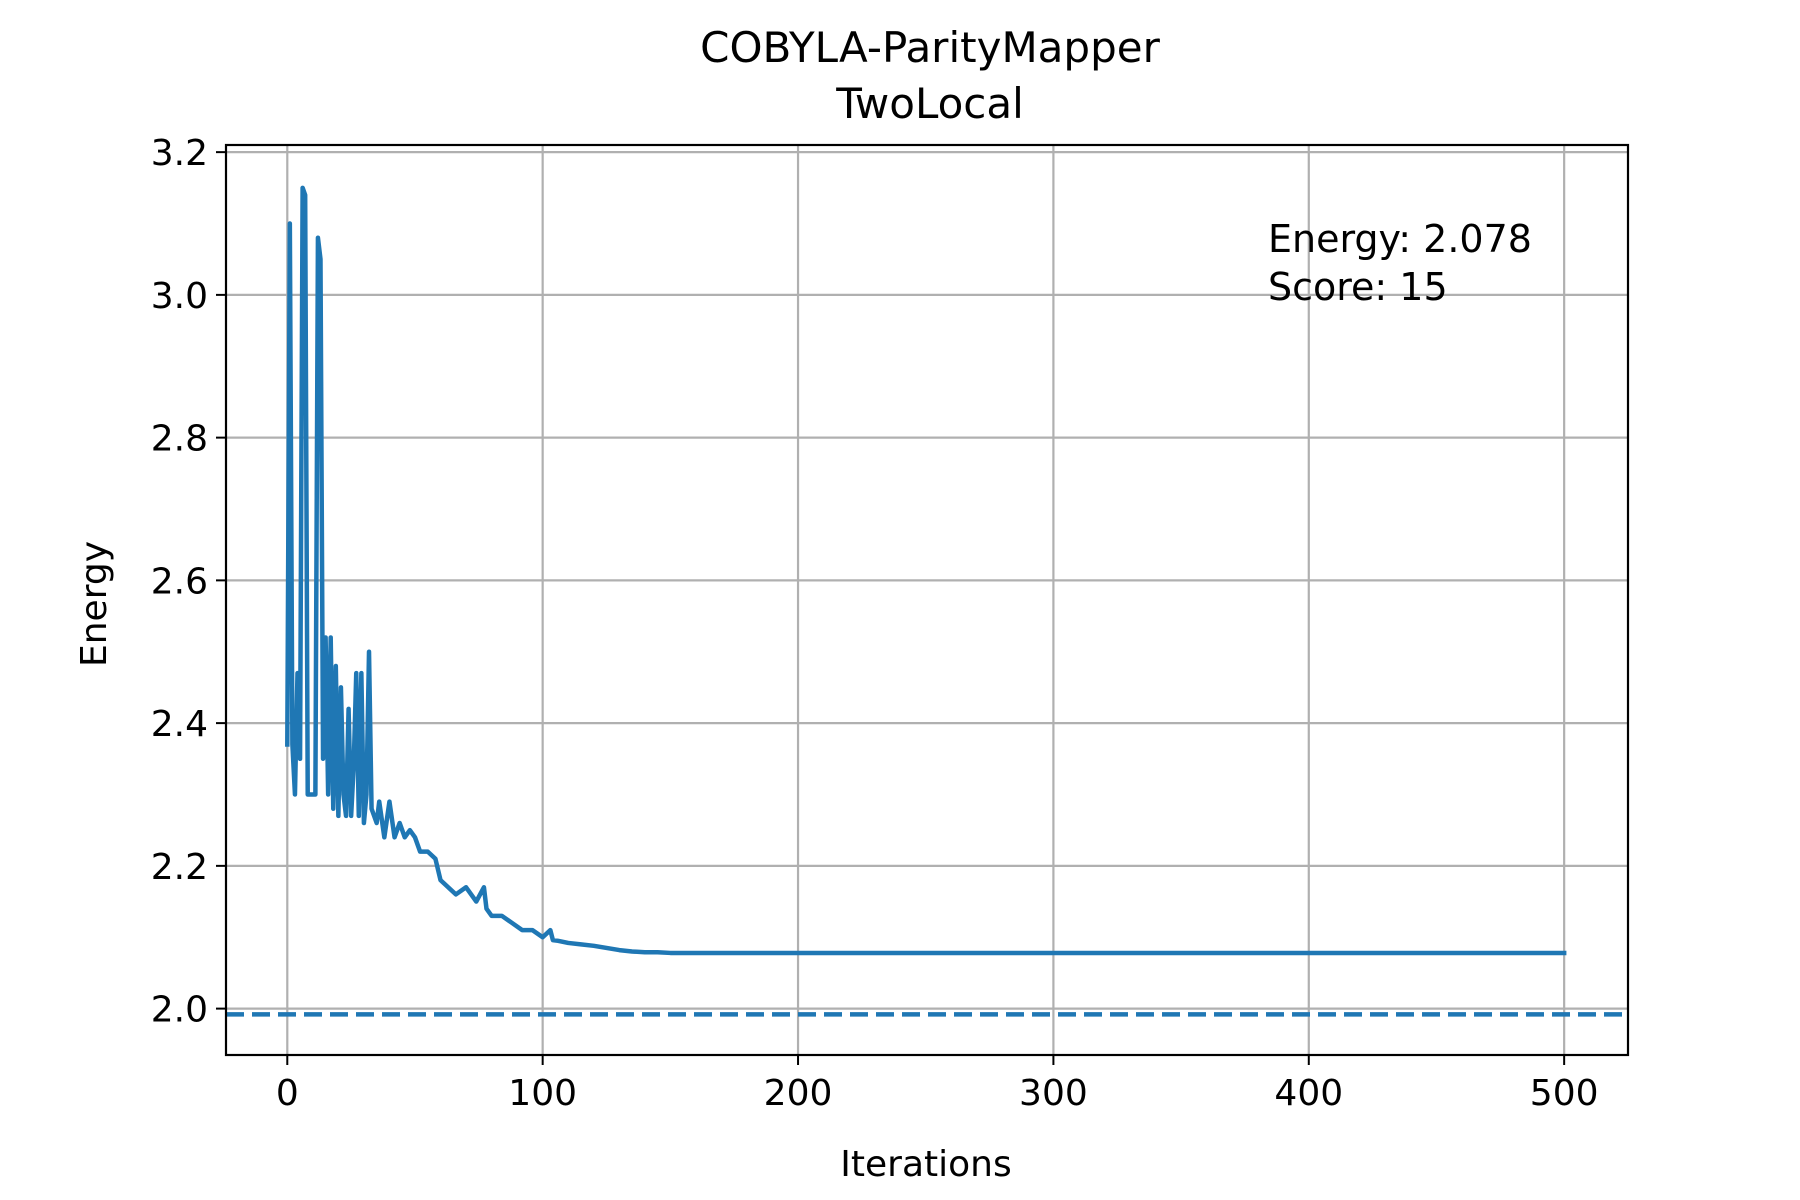 Image resolution: width=1800 pixels, height=1200 pixels. What do you see at coordinates (179, 439) in the screenshot?
I see `y-tick-label: 2.8` at bounding box center [179, 439].